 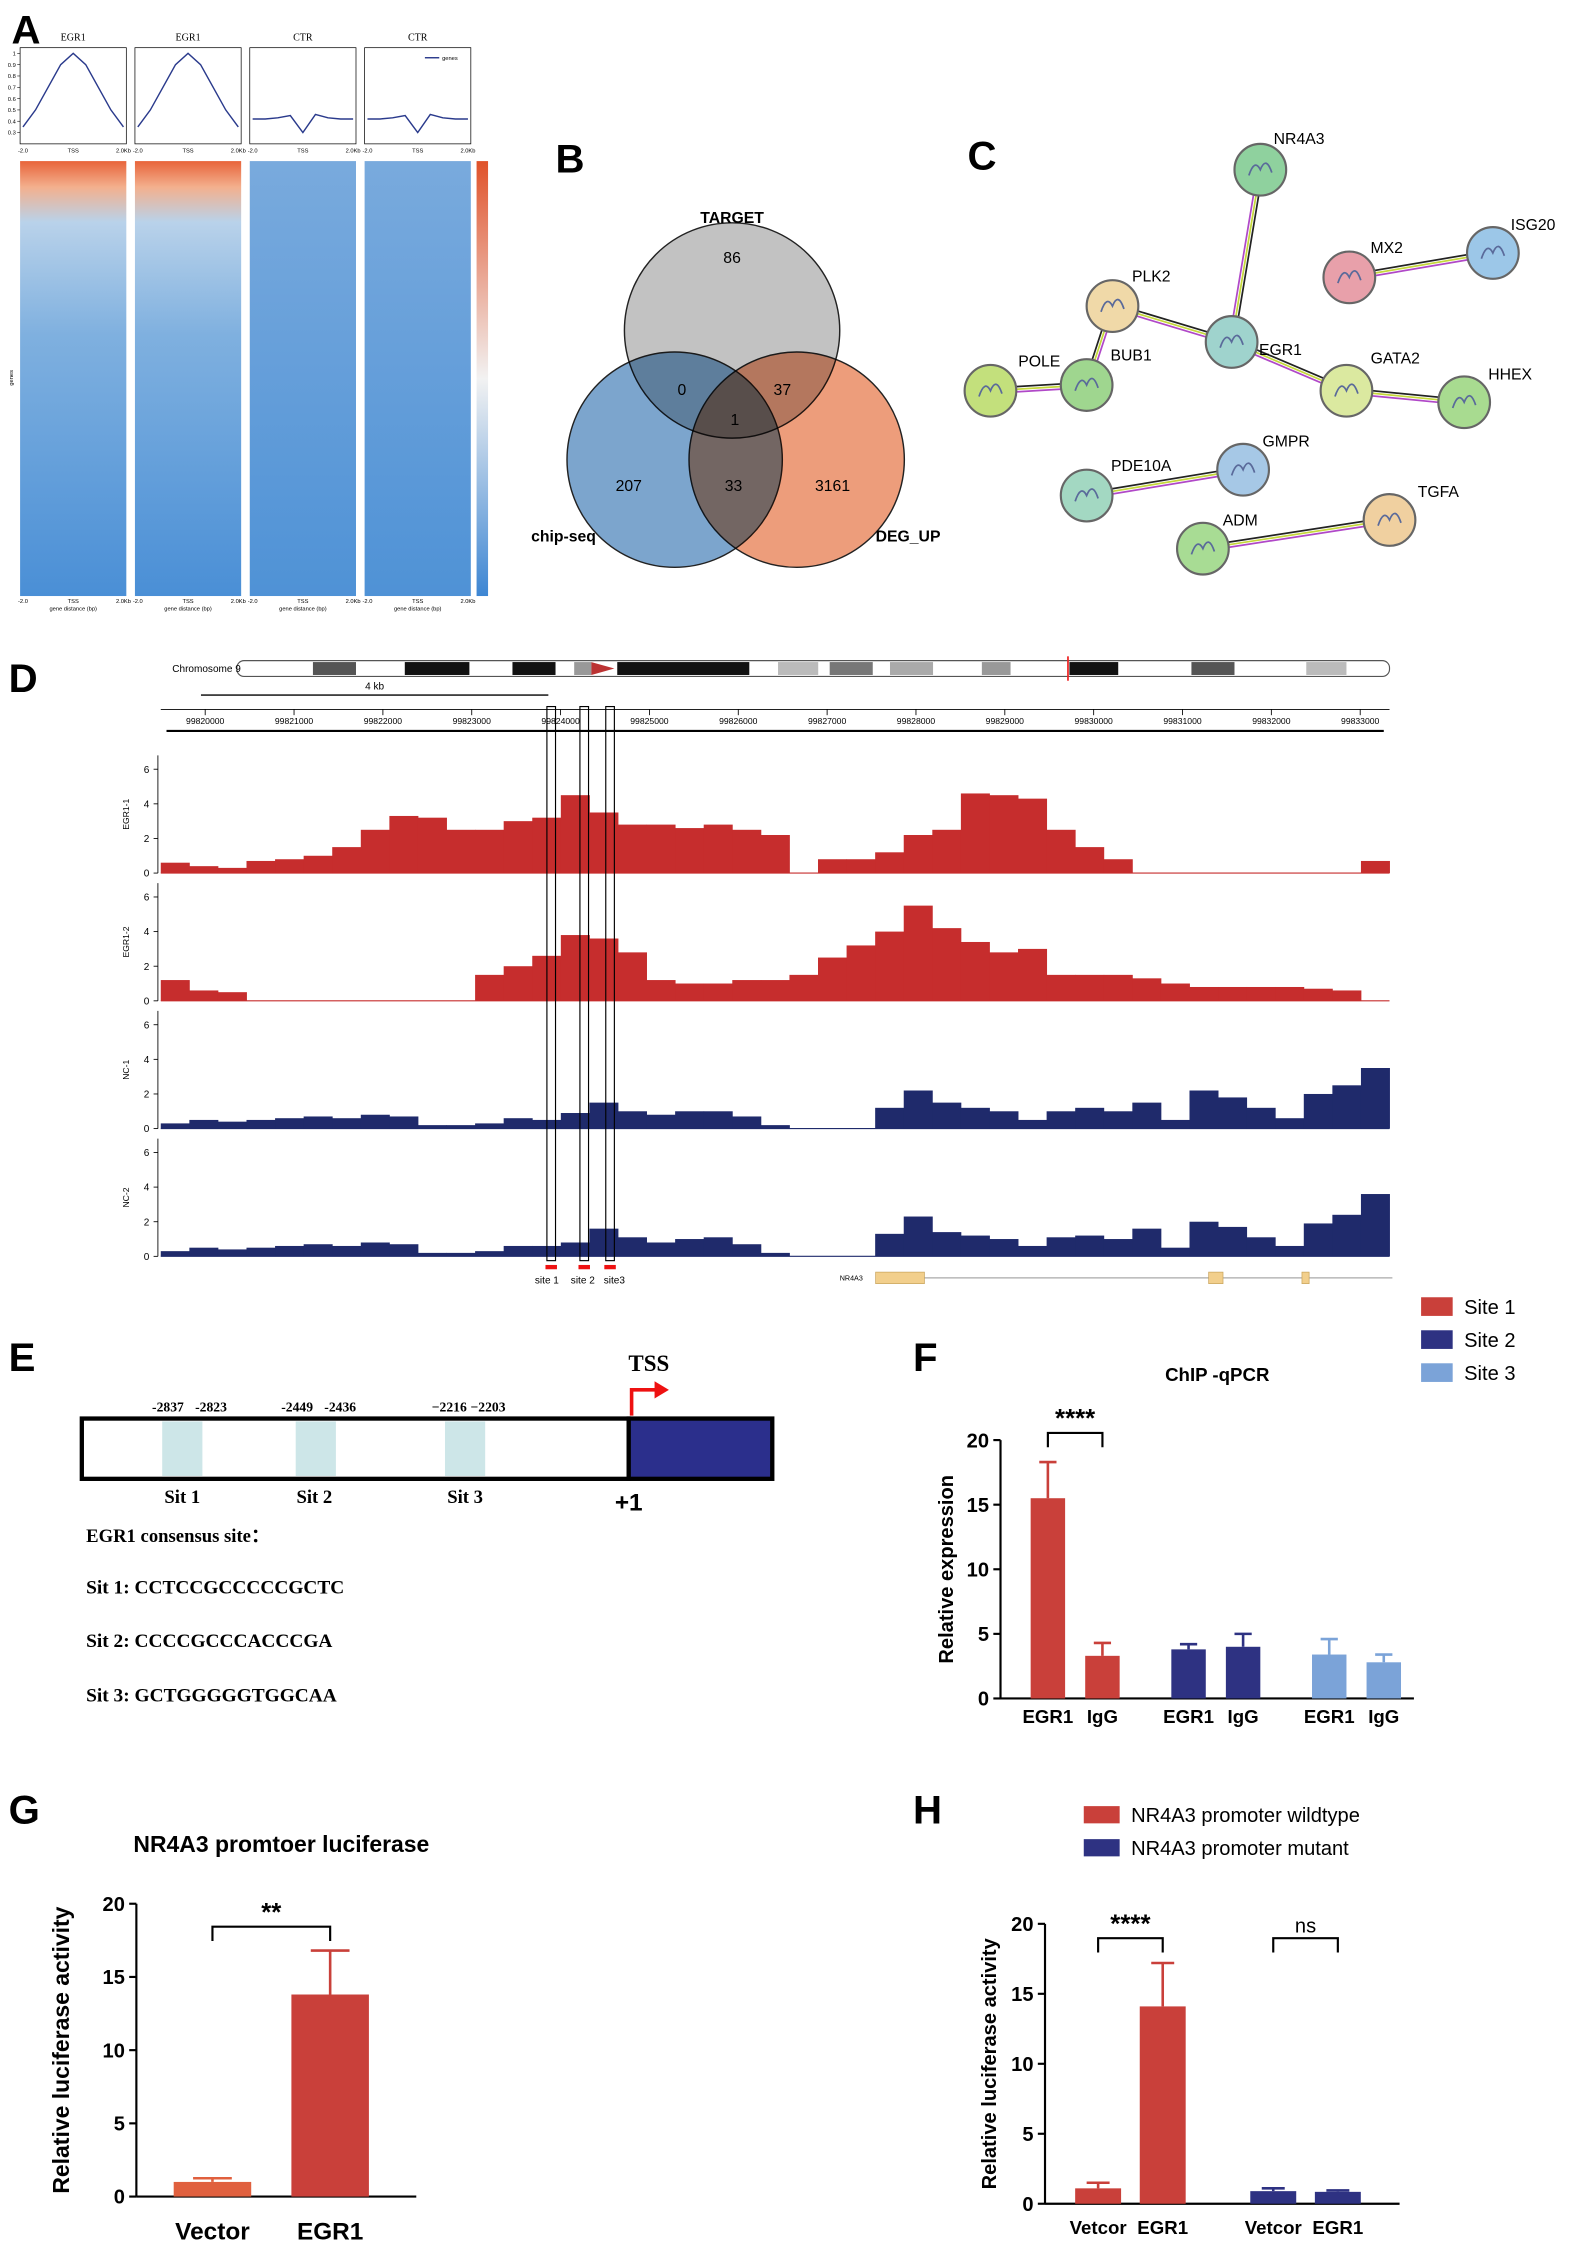 I want to click on profile-title: CTR, so click(x=418, y=38).